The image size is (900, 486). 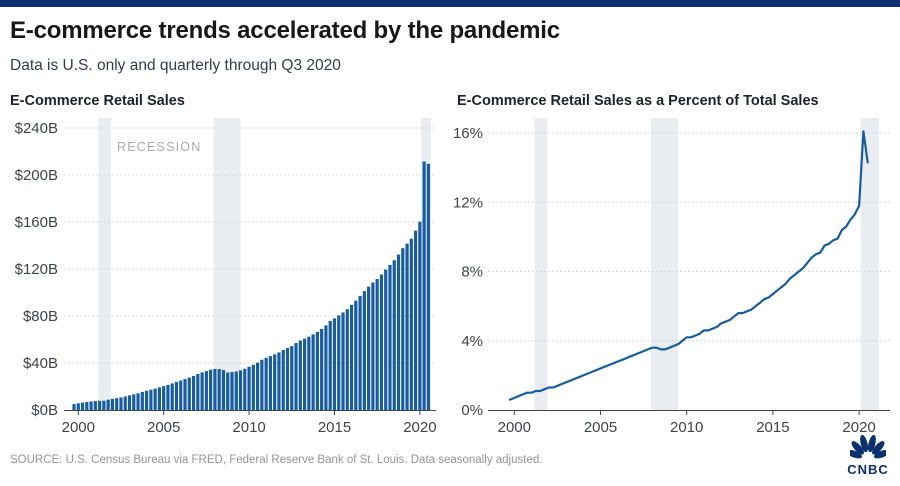 What do you see at coordinates (472, 410) in the screenshot?
I see `svg-text: 0%` at bounding box center [472, 410].